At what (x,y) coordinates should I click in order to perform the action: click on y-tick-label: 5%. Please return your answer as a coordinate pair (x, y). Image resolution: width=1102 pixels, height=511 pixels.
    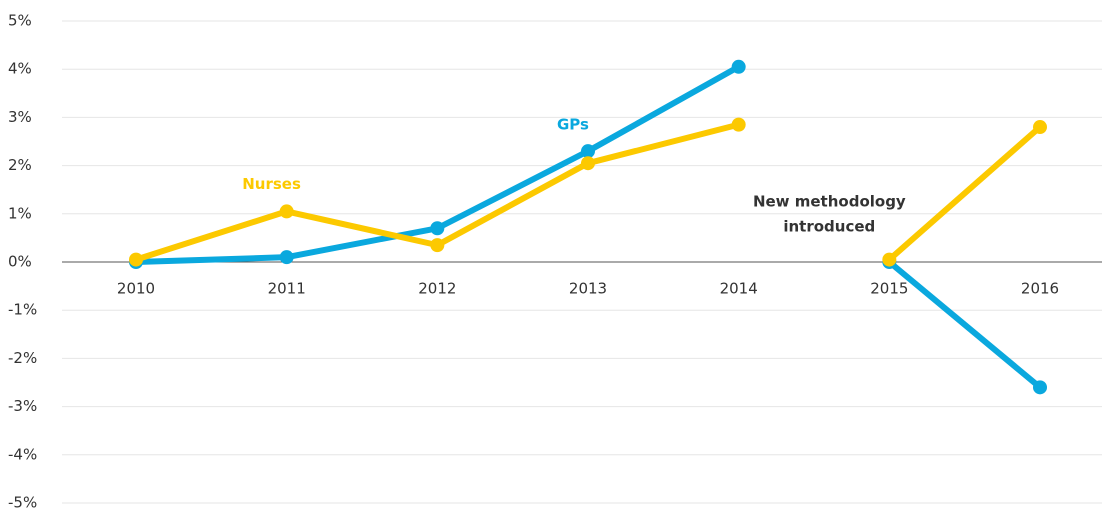
    Looking at the image, I should click on (20, 21).